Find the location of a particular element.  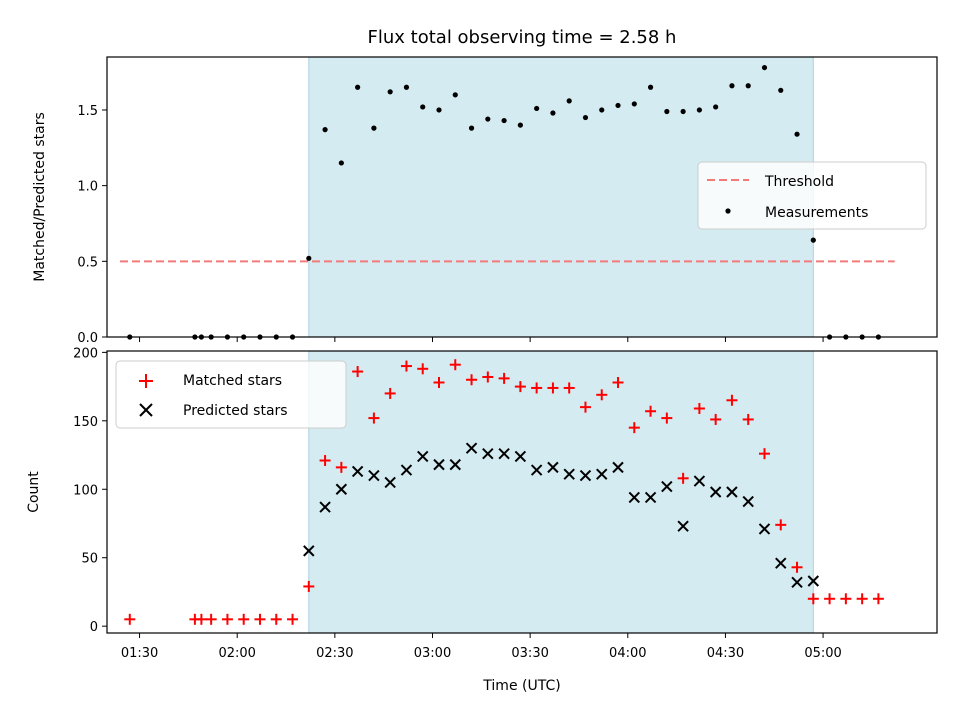

top-legend-box is located at coordinates (812, 195).